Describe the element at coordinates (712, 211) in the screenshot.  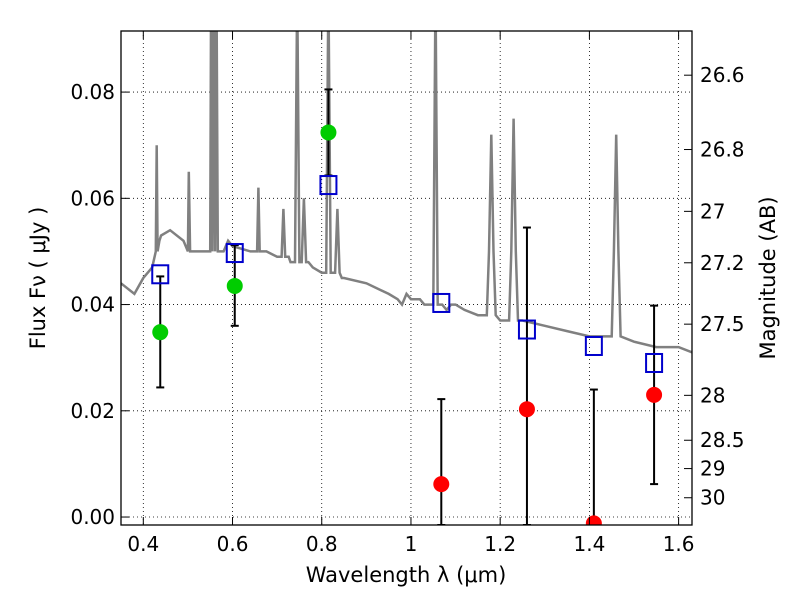
I see `mag-tick-label: 27` at that location.